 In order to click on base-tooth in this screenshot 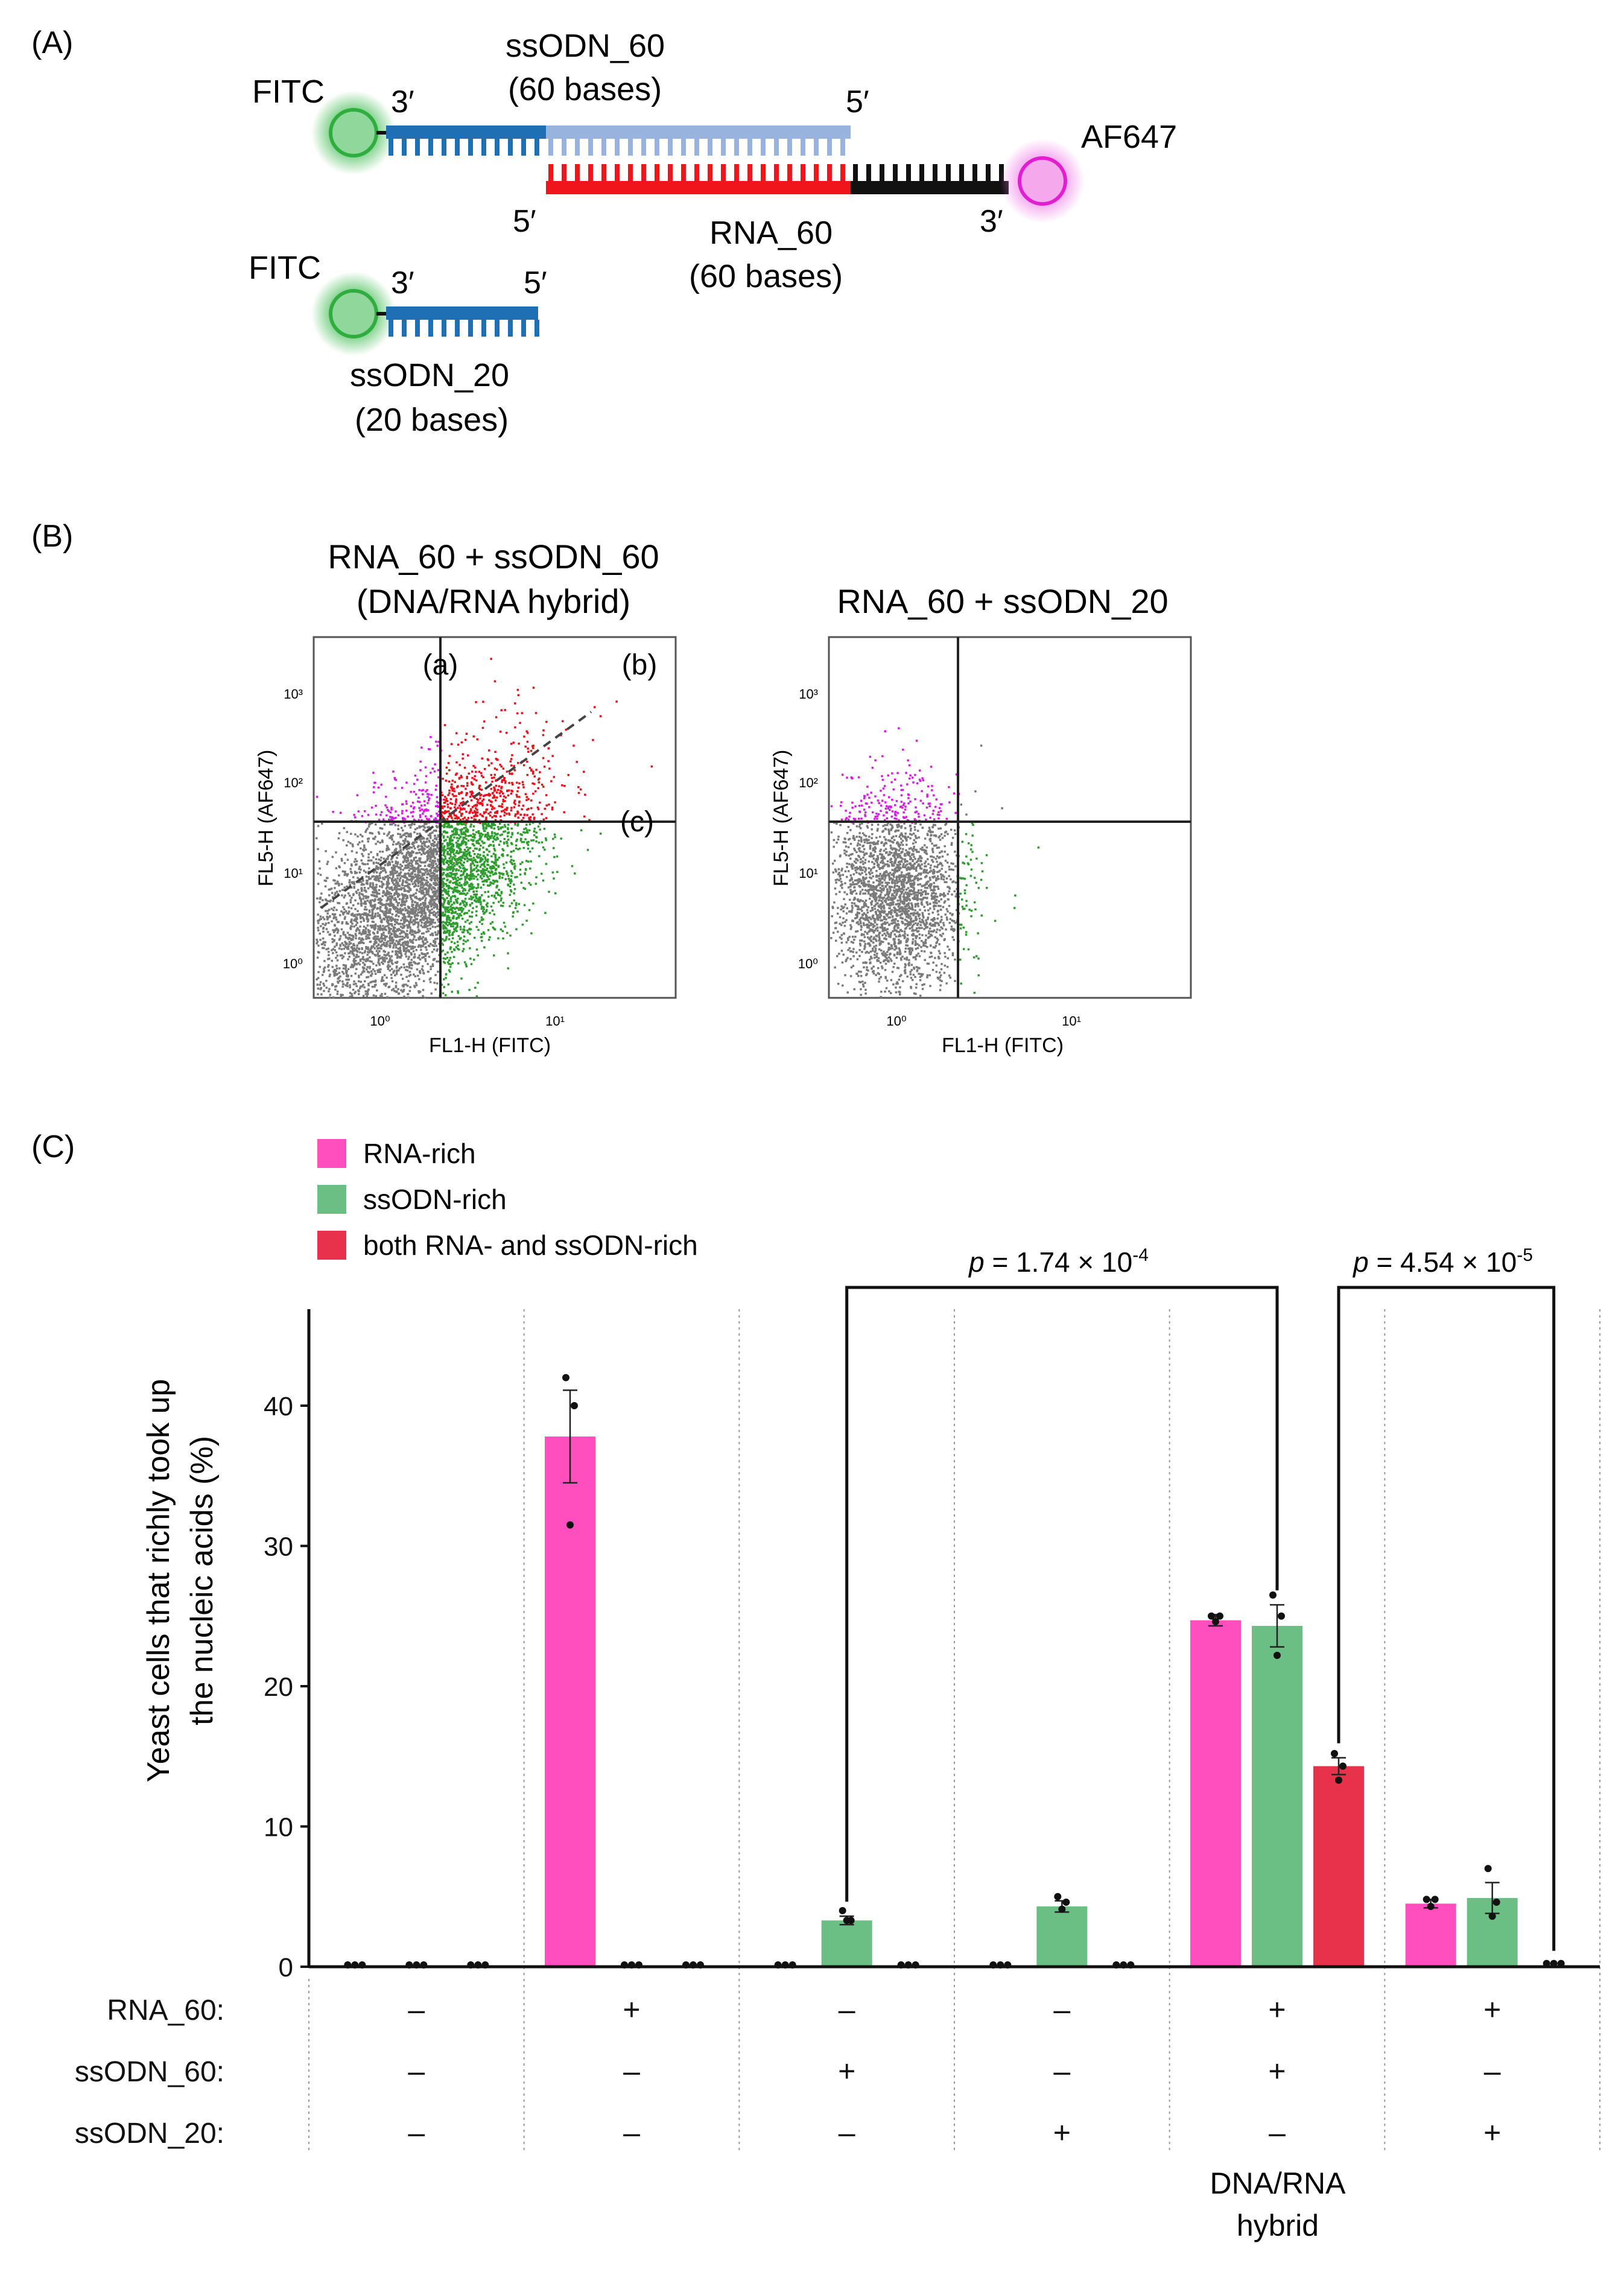, I will do `click(776, 147)`.